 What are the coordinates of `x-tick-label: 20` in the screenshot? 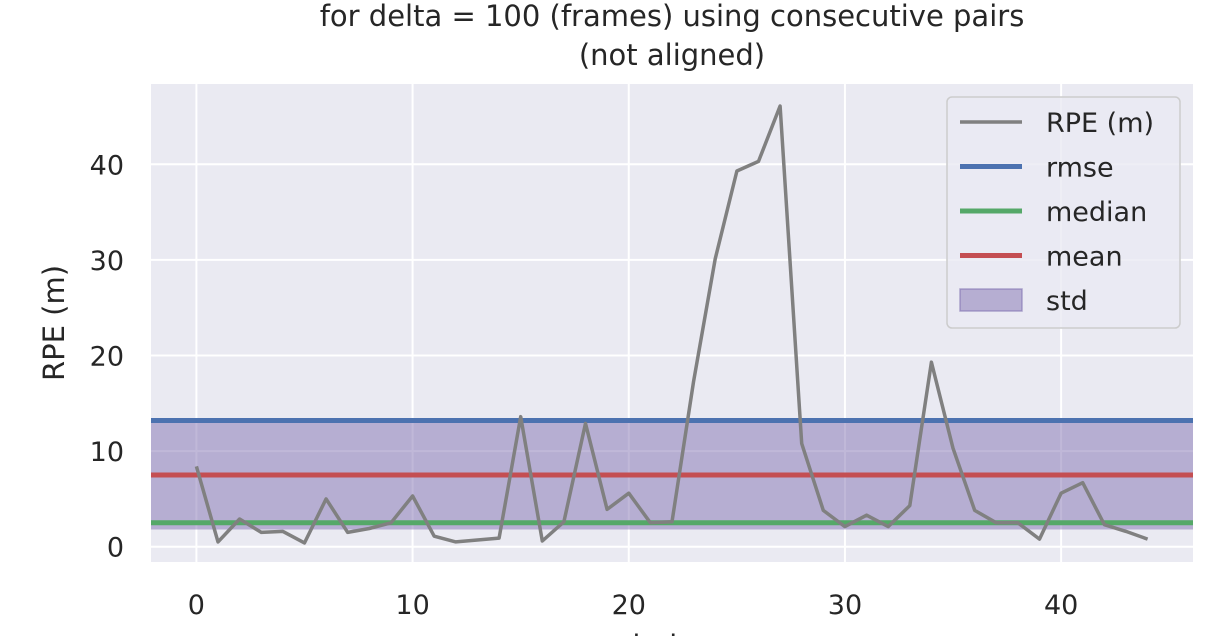 It's located at (629, 605).